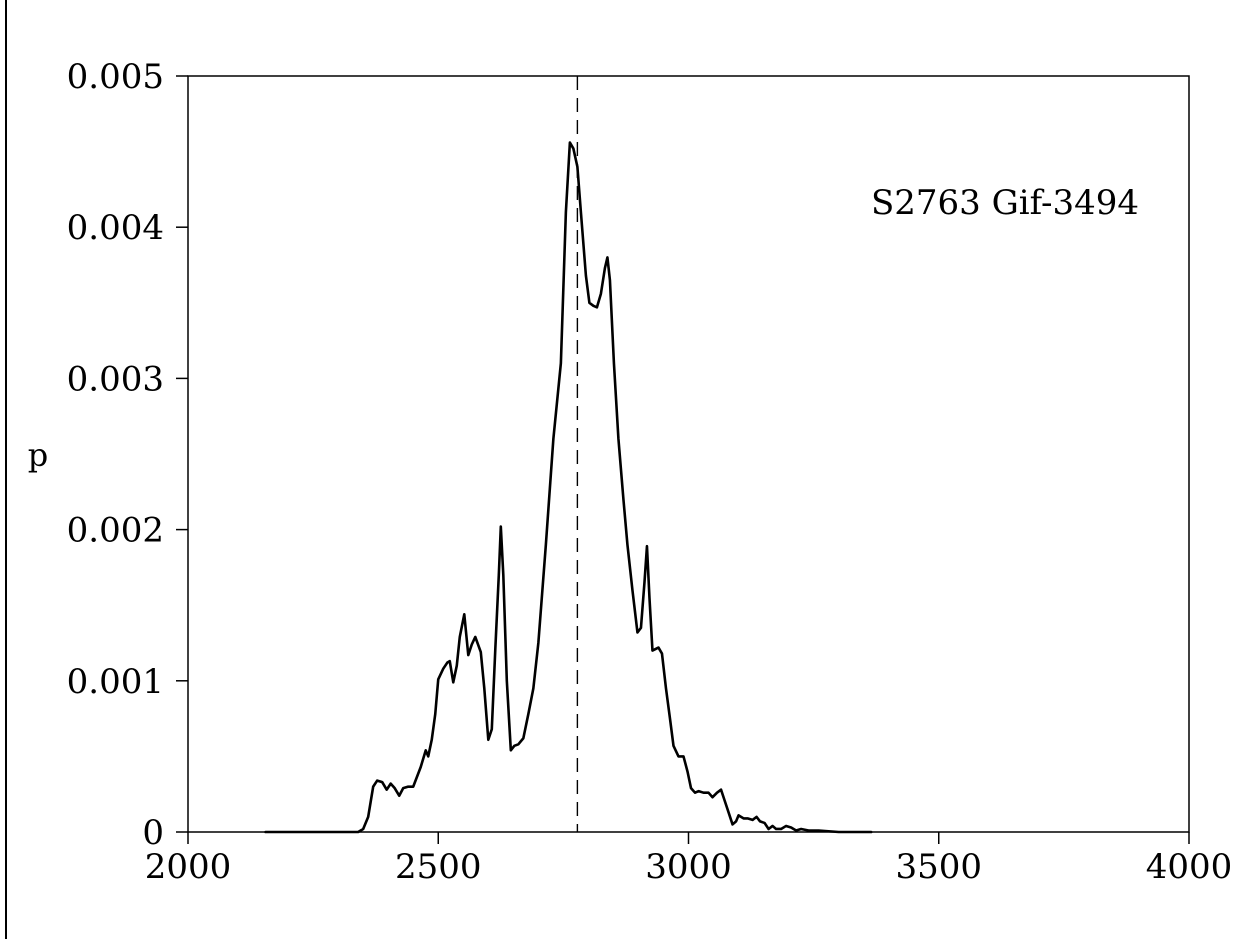 The image size is (1244, 944). Describe the element at coordinates (1189, 867) in the screenshot. I see `x-tick-label: 4000` at that location.